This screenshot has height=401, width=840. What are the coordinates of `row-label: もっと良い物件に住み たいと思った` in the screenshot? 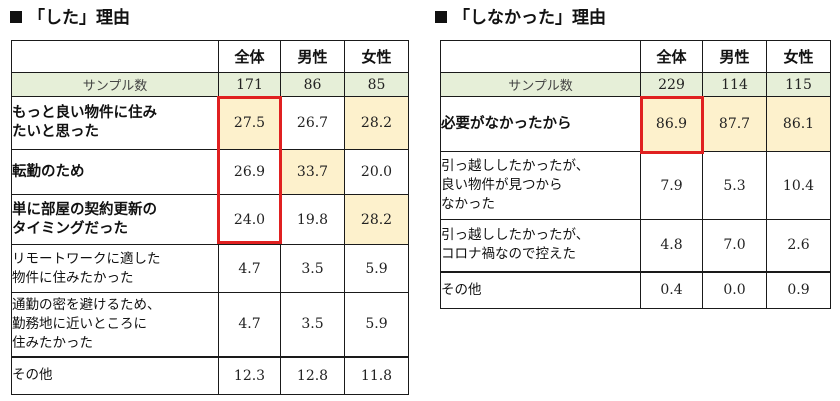 It's located at (115, 123).